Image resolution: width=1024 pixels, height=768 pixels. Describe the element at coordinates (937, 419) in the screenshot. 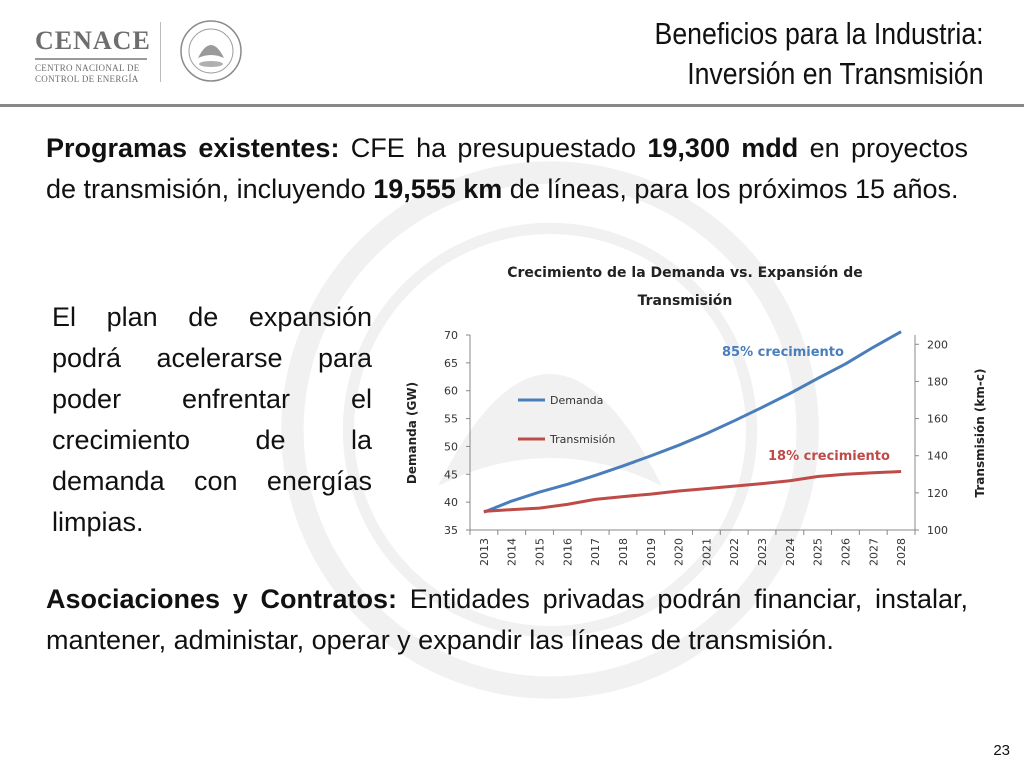

I see `y-tick-label-right: 160` at that location.